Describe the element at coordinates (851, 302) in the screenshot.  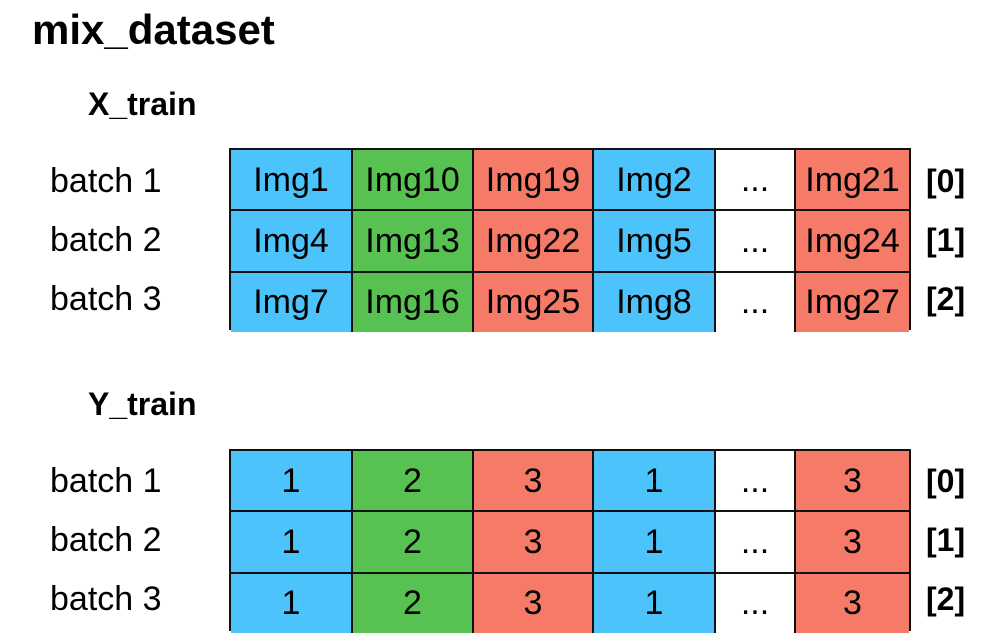
I see `x-train-cell: Img27` at that location.